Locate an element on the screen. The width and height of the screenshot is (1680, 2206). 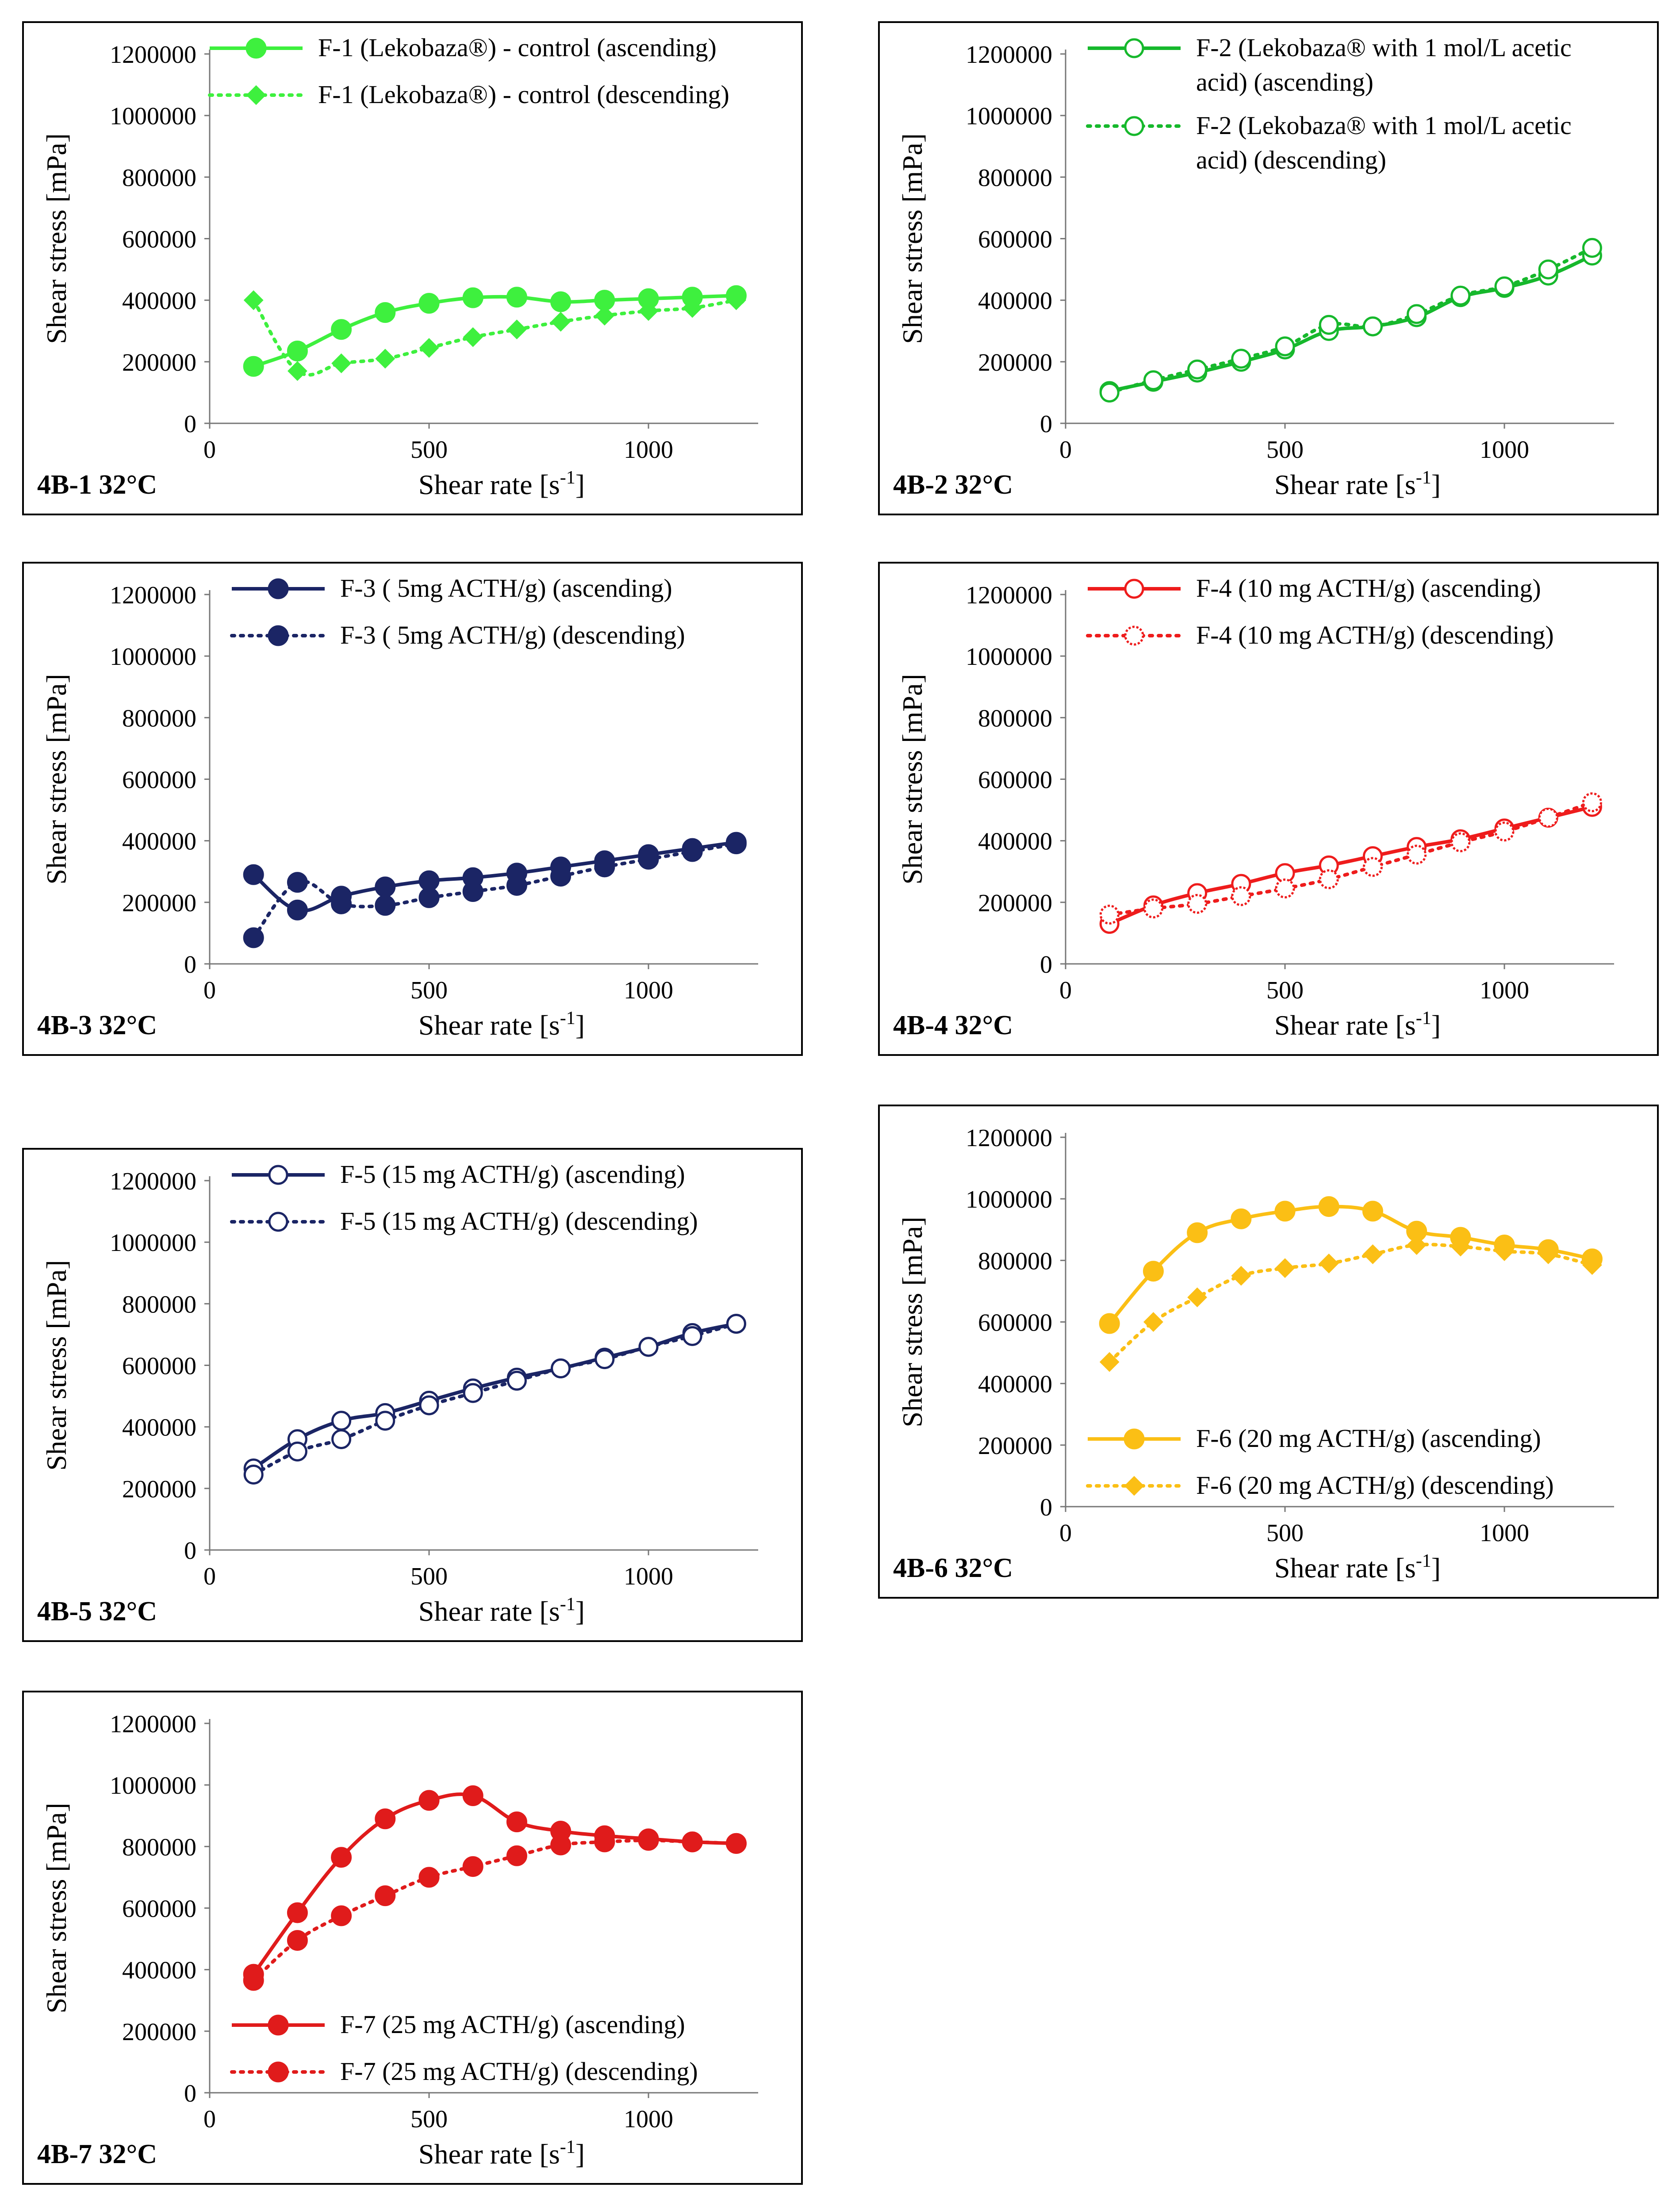
4b-5-ytick-label: 600000 is located at coordinates (159, 1366).